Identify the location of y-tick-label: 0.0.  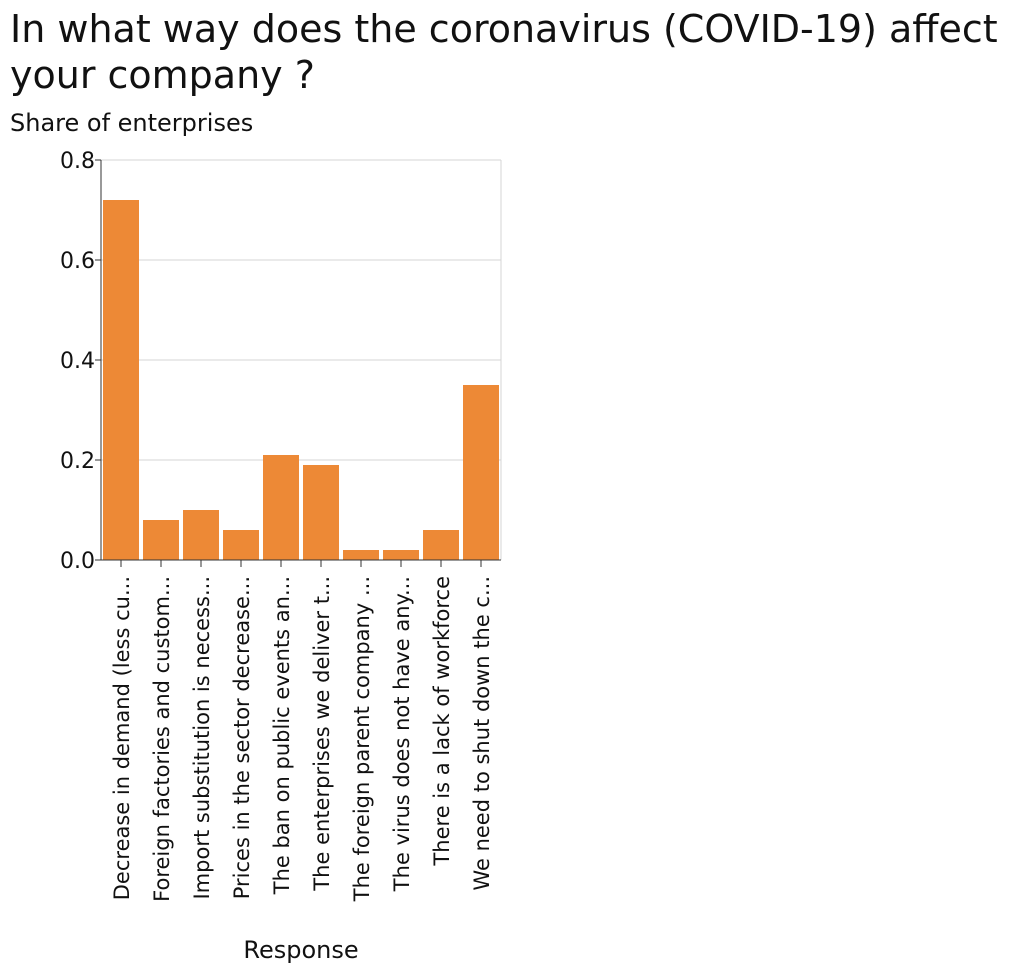
(77, 561).